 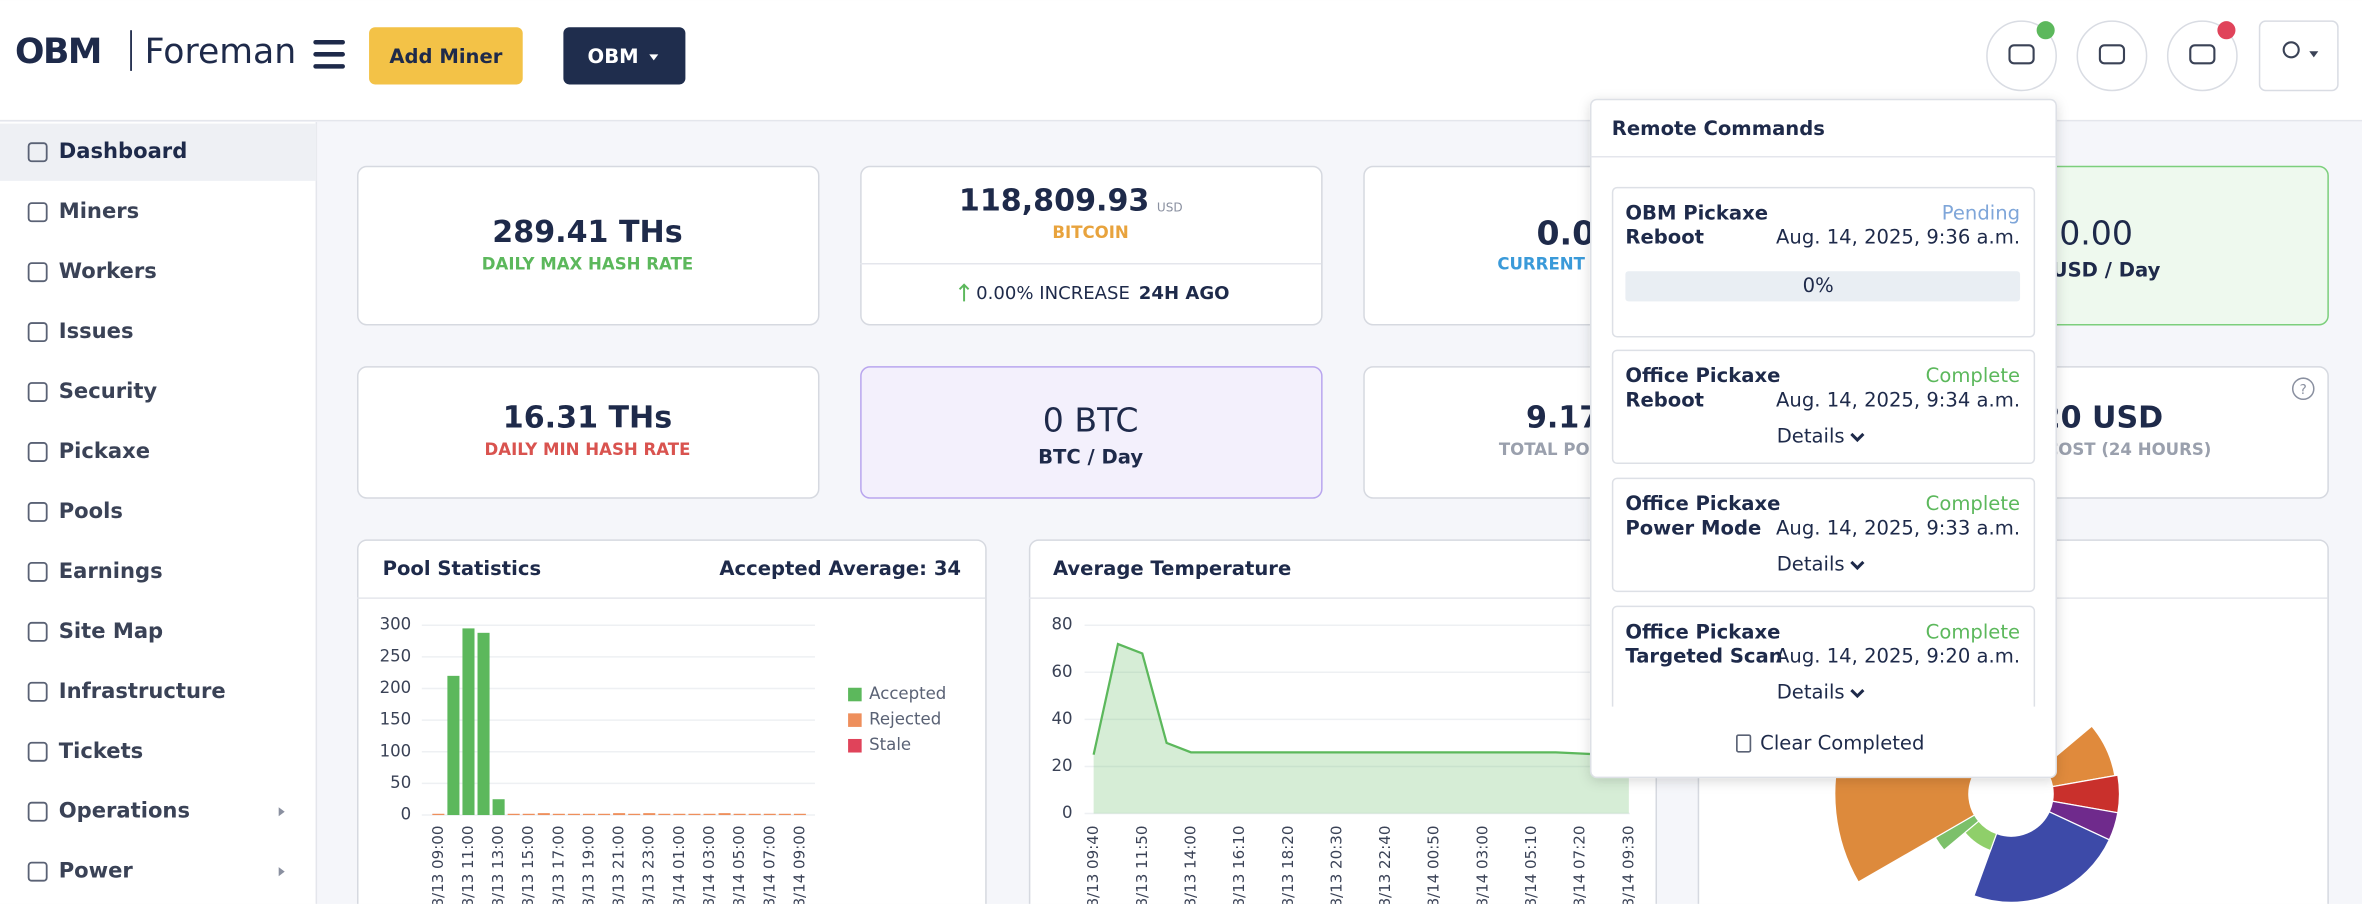 I want to click on nav-item: Operations, so click(x=124, y=810).